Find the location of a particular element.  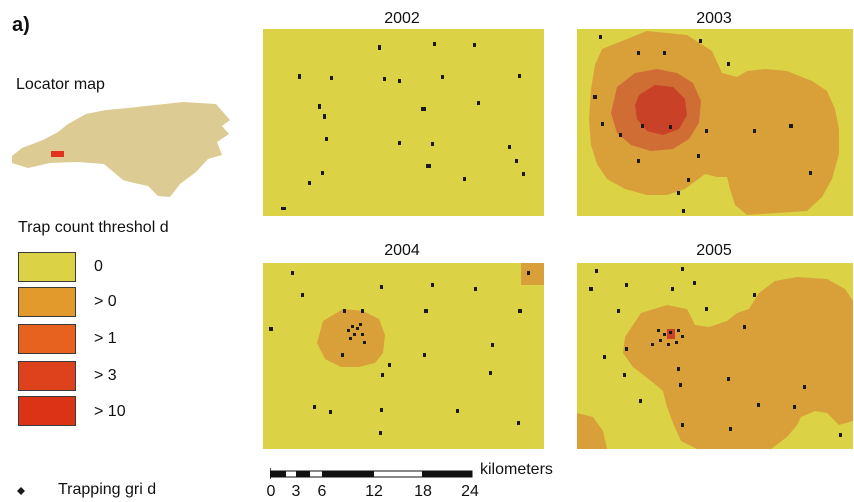

study-area-marker is located at coordinates (57, 154).